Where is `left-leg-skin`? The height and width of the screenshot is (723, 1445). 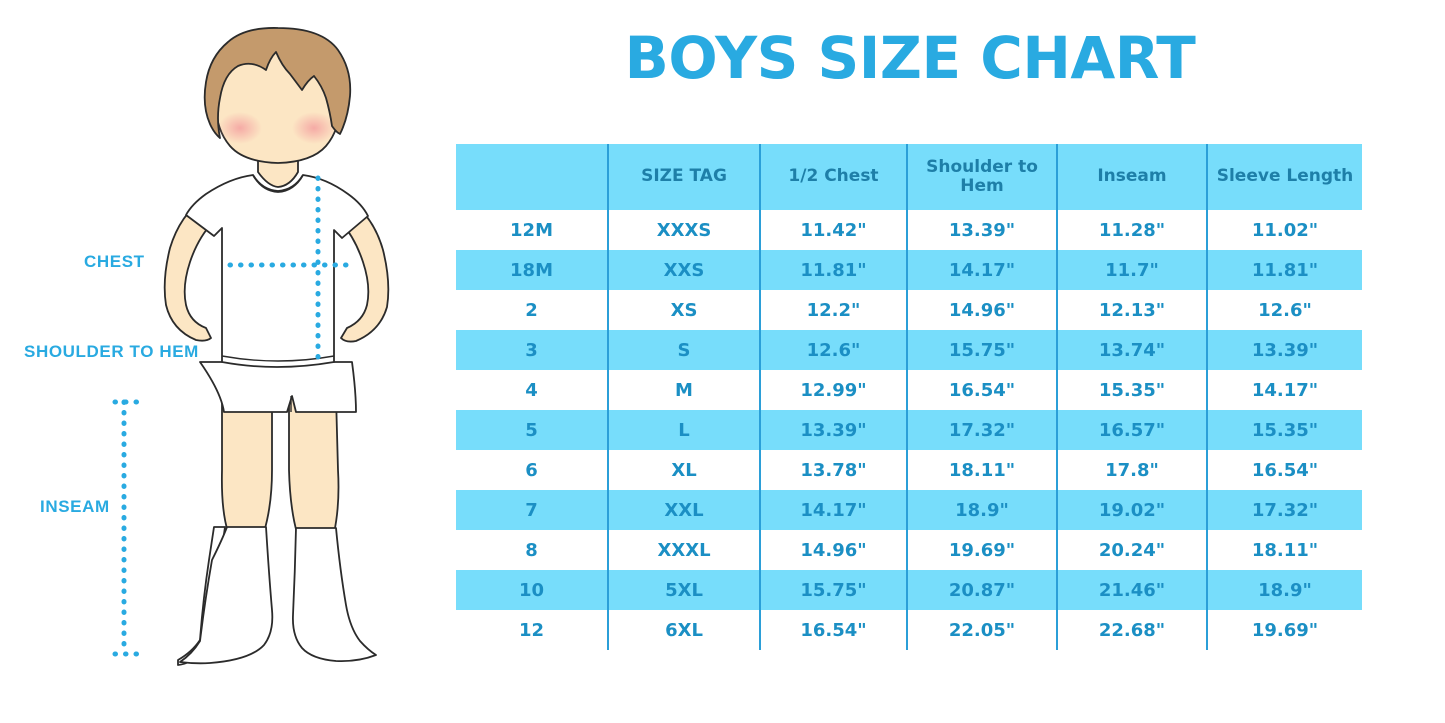
left-leg-skin is located at coordinates (246, 463).